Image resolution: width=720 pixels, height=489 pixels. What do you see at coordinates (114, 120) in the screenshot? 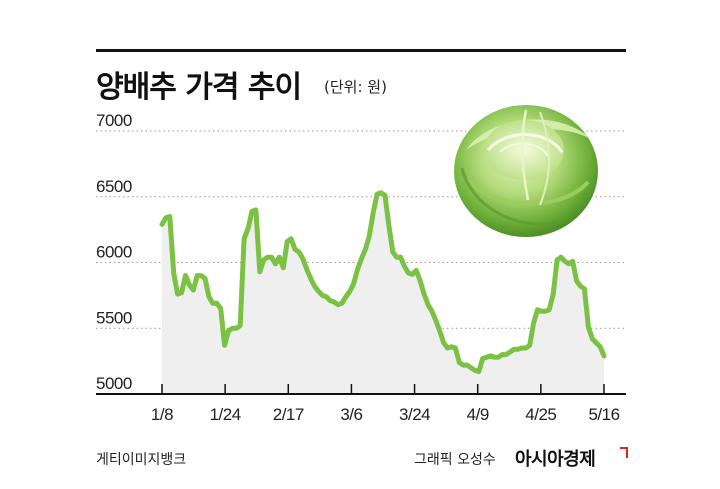
I see `y-tick-label: 7000` at bounding box center [114, 120].